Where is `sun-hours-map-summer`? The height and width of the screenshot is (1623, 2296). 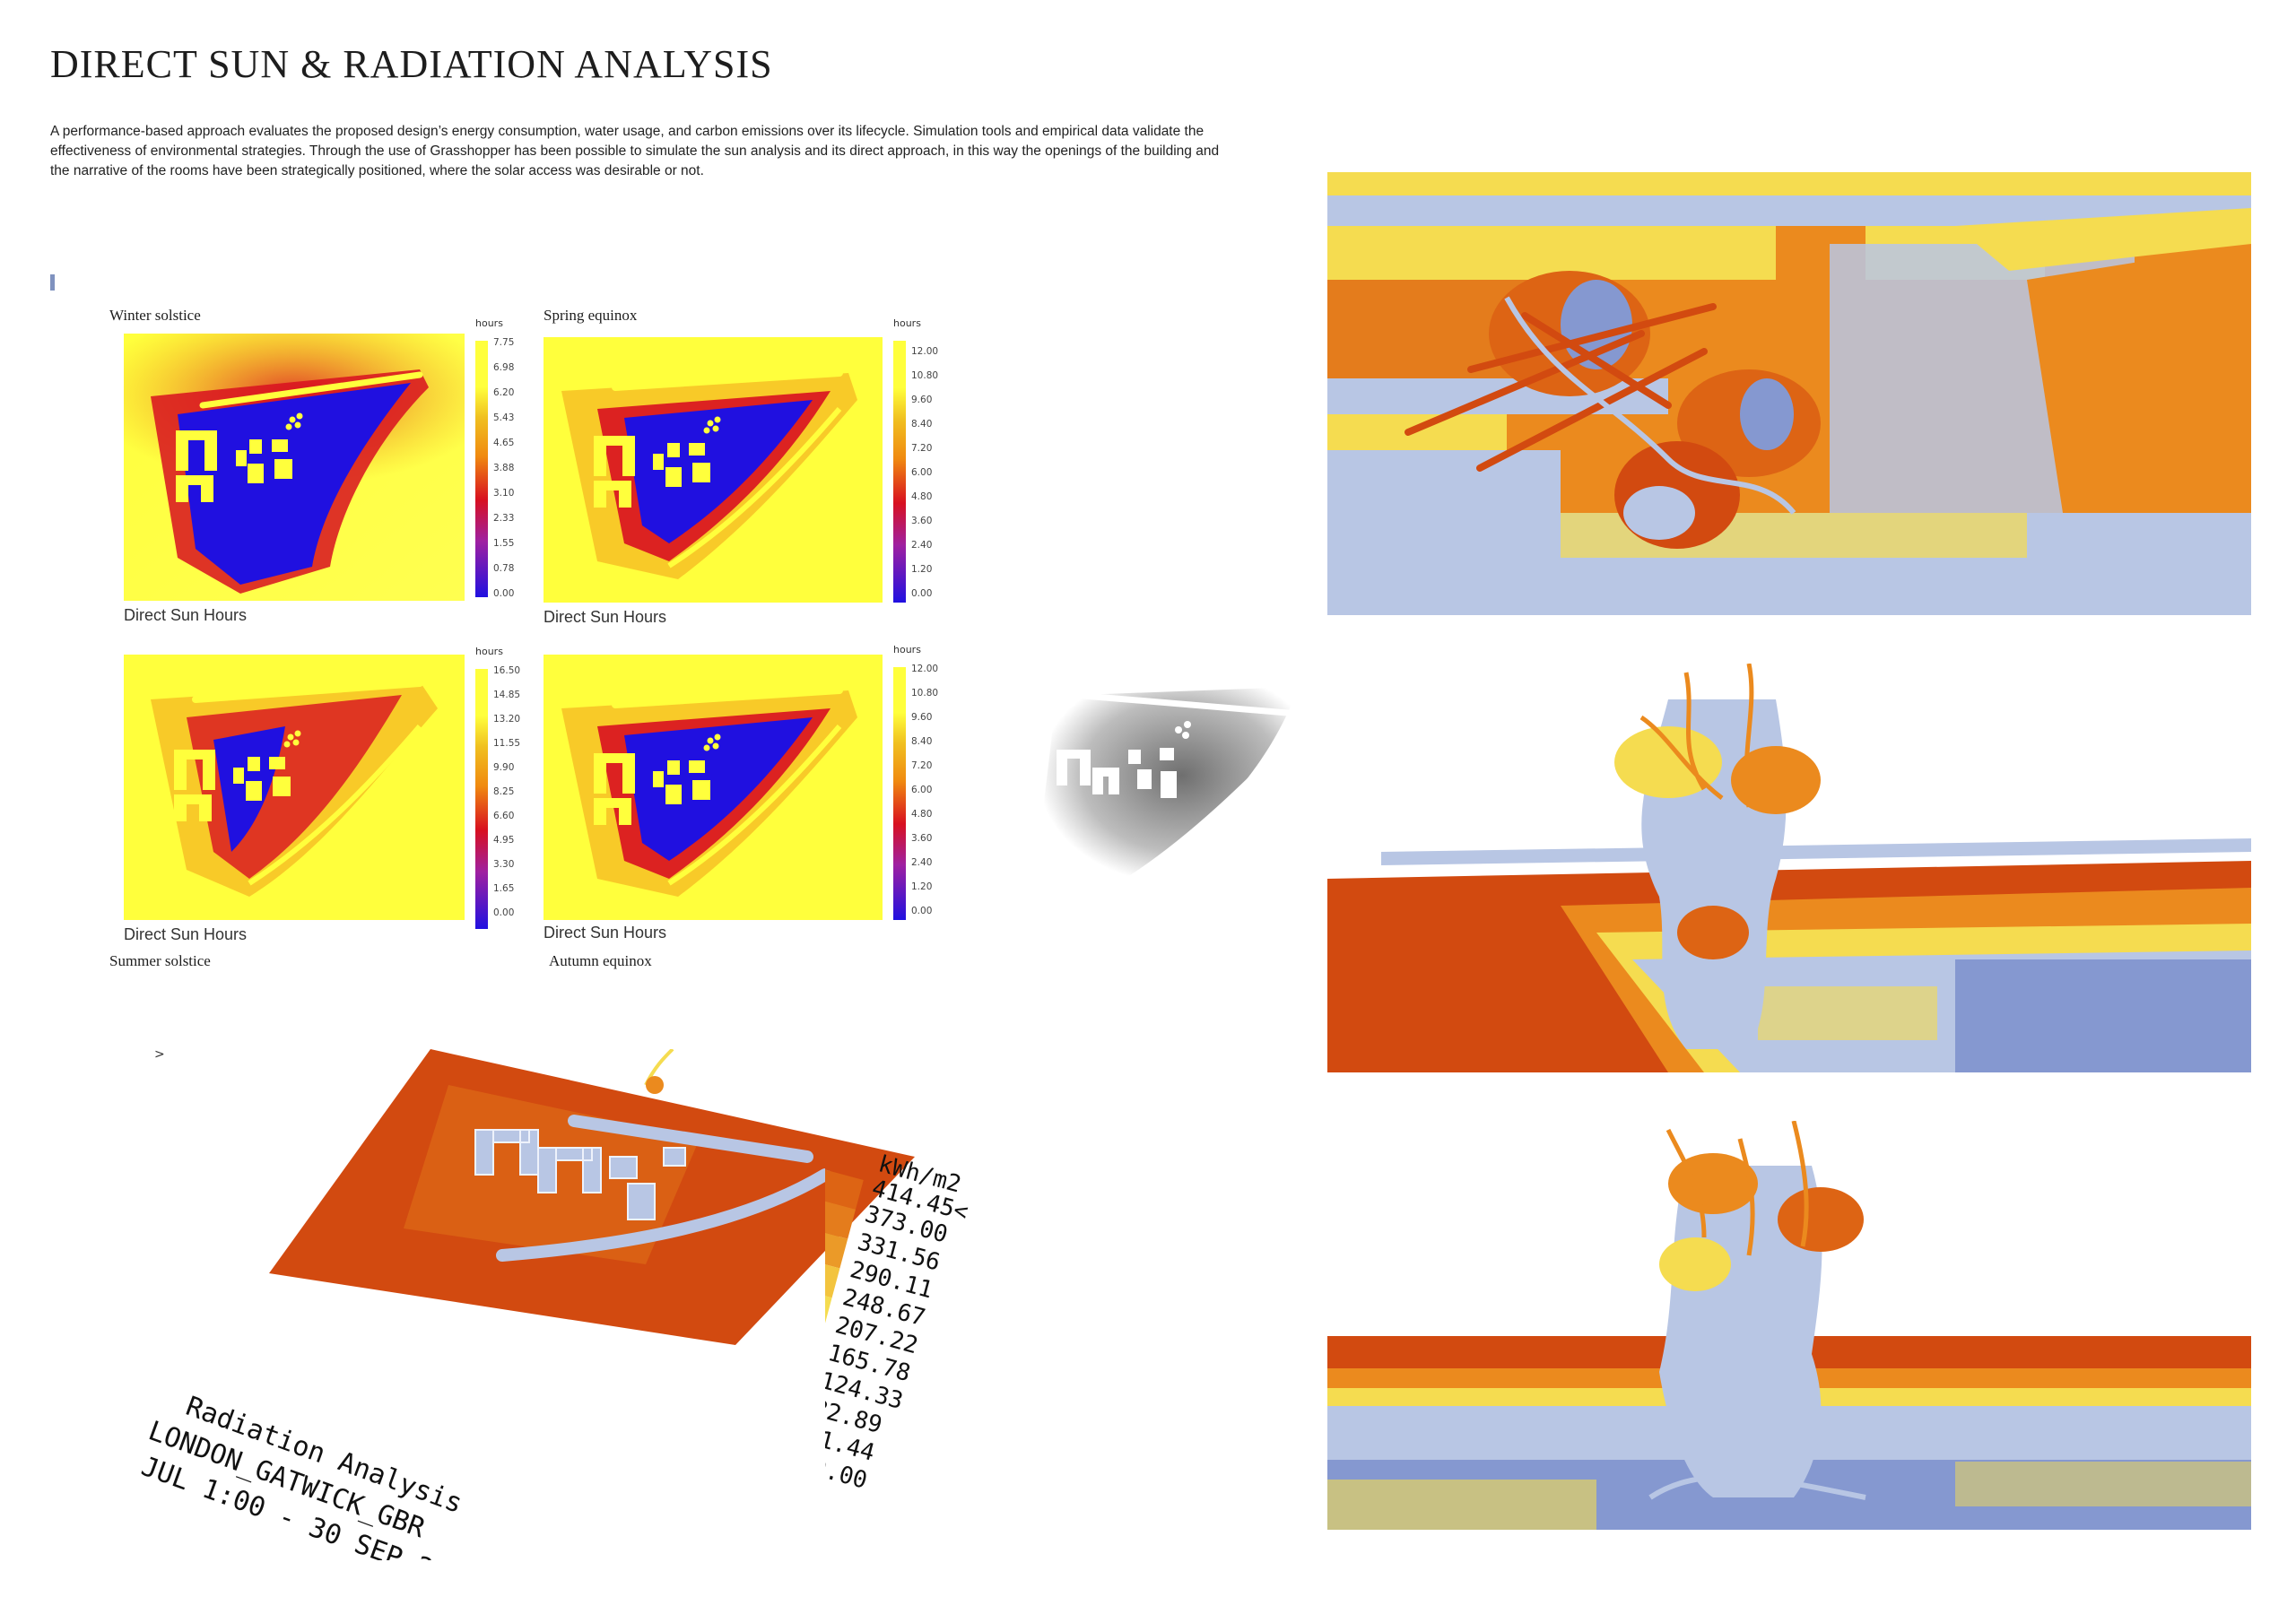
sun-hours-map-summer is located at coordinates (294, 787).